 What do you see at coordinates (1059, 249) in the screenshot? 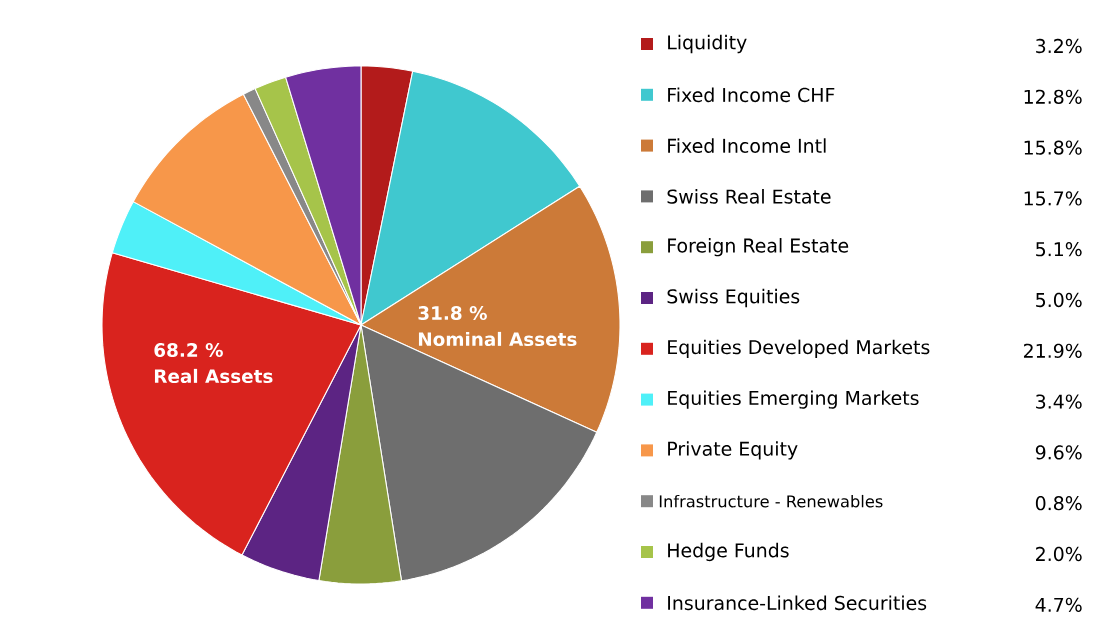
I see `data-label: 5.1%` at bounding box center [1059, 249].